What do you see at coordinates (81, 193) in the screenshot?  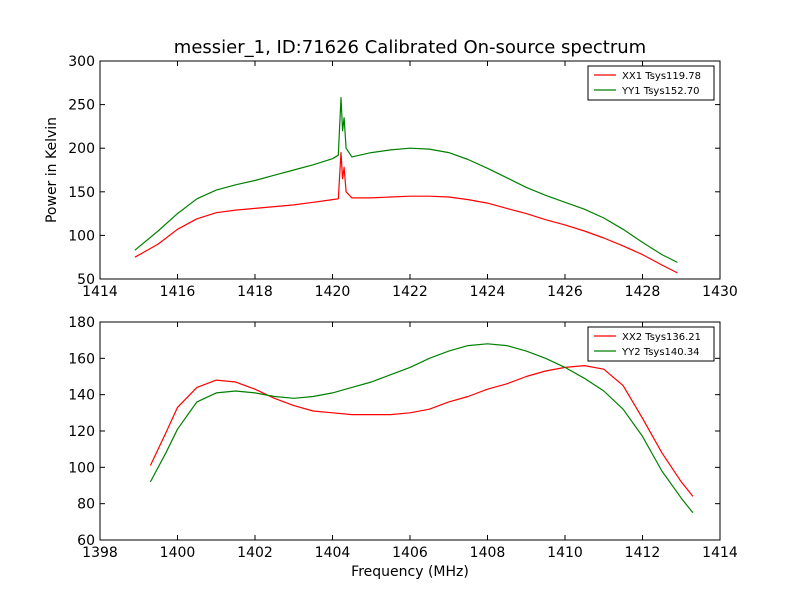 I see `y-tick-label: 150` at bounding box center [81, 193].